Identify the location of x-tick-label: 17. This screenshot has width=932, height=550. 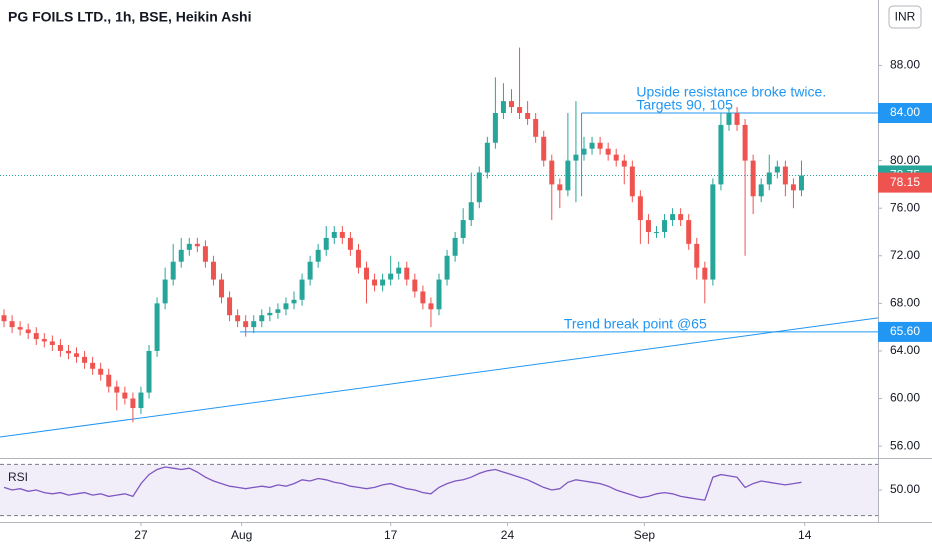
(391, 535).